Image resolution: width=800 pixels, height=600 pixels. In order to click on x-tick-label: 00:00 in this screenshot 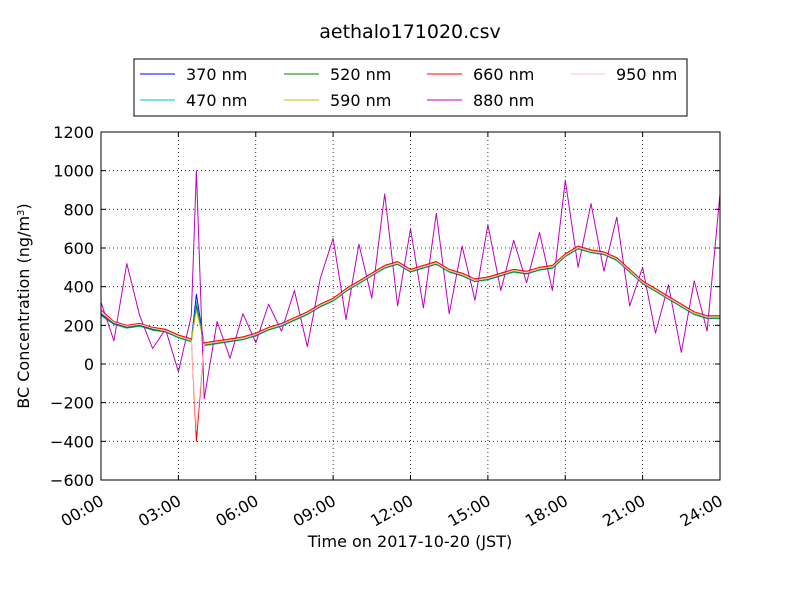, I will do `click(82, 511)`.